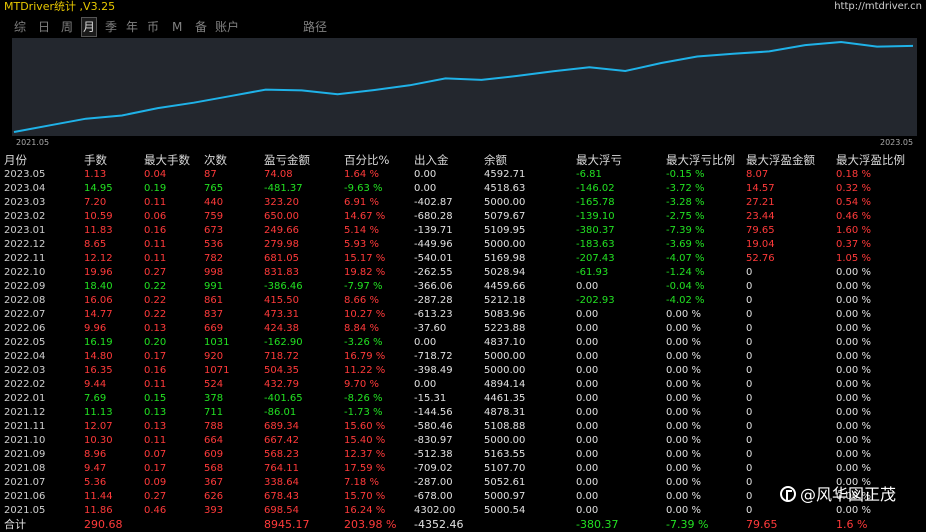  I want to click on cell-count: 393, so click(214, 510).